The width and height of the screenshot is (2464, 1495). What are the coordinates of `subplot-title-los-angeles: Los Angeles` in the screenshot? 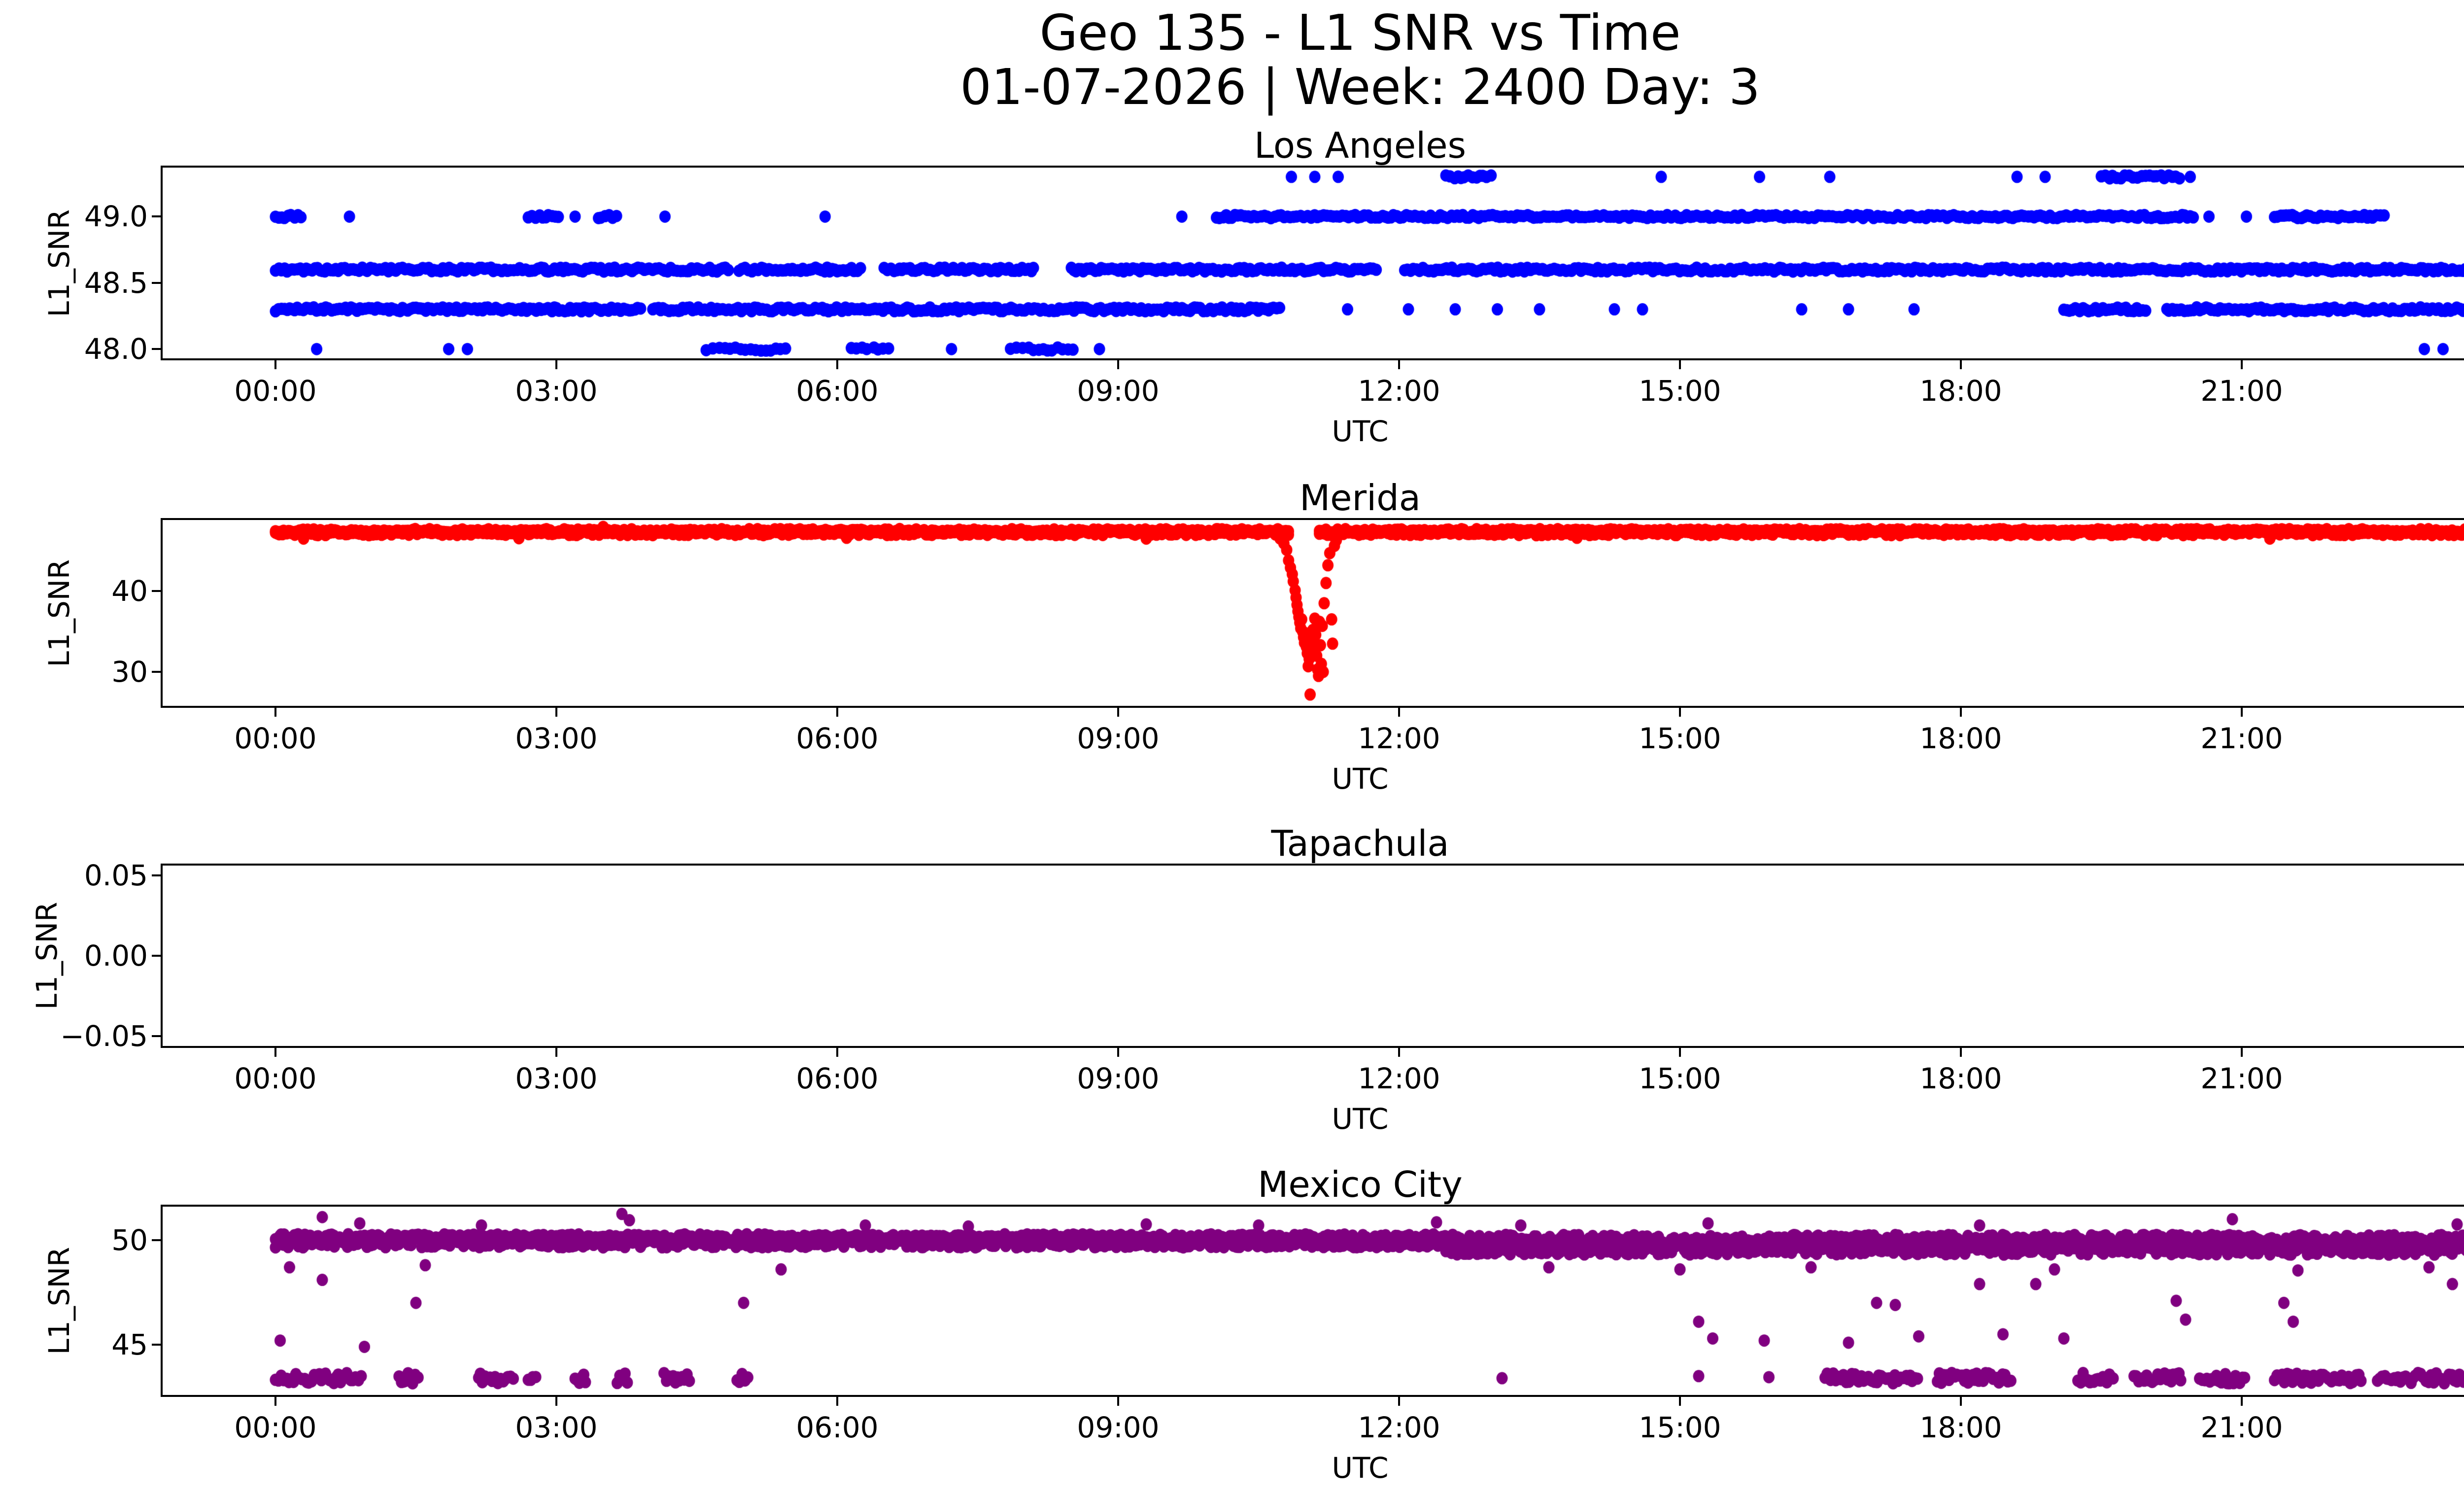 It's located at (1360, 145).